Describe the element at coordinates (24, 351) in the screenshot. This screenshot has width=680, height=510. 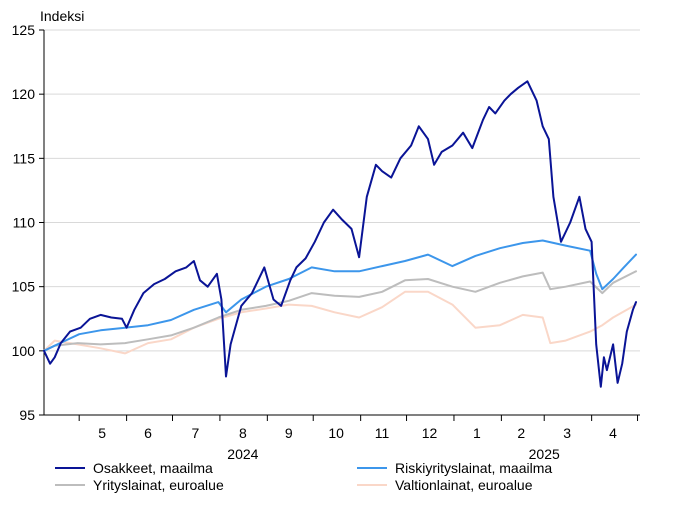
I see `y-tick-label: 100` at that location.